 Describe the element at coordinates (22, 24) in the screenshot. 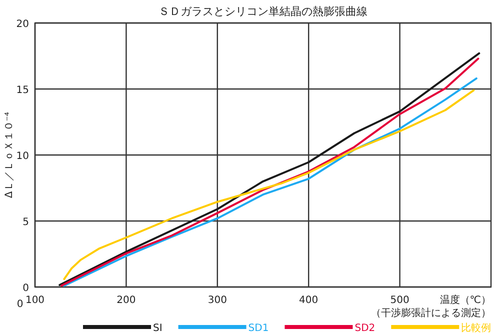

I see `y-tick-label: 20` at that location.